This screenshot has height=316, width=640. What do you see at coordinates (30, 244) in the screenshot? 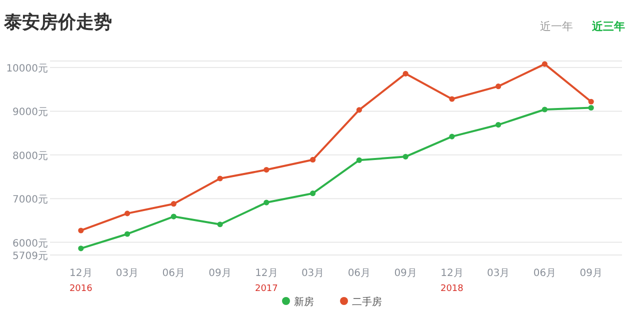
I see `y-tick-label: 6000元` at bounding box center [30, 244].